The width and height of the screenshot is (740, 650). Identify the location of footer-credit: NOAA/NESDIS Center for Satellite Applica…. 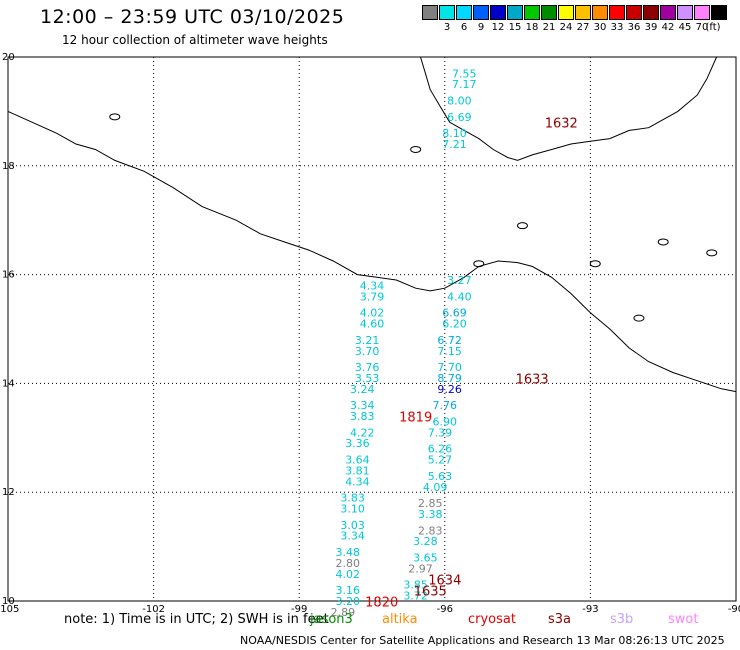
(482, 640).